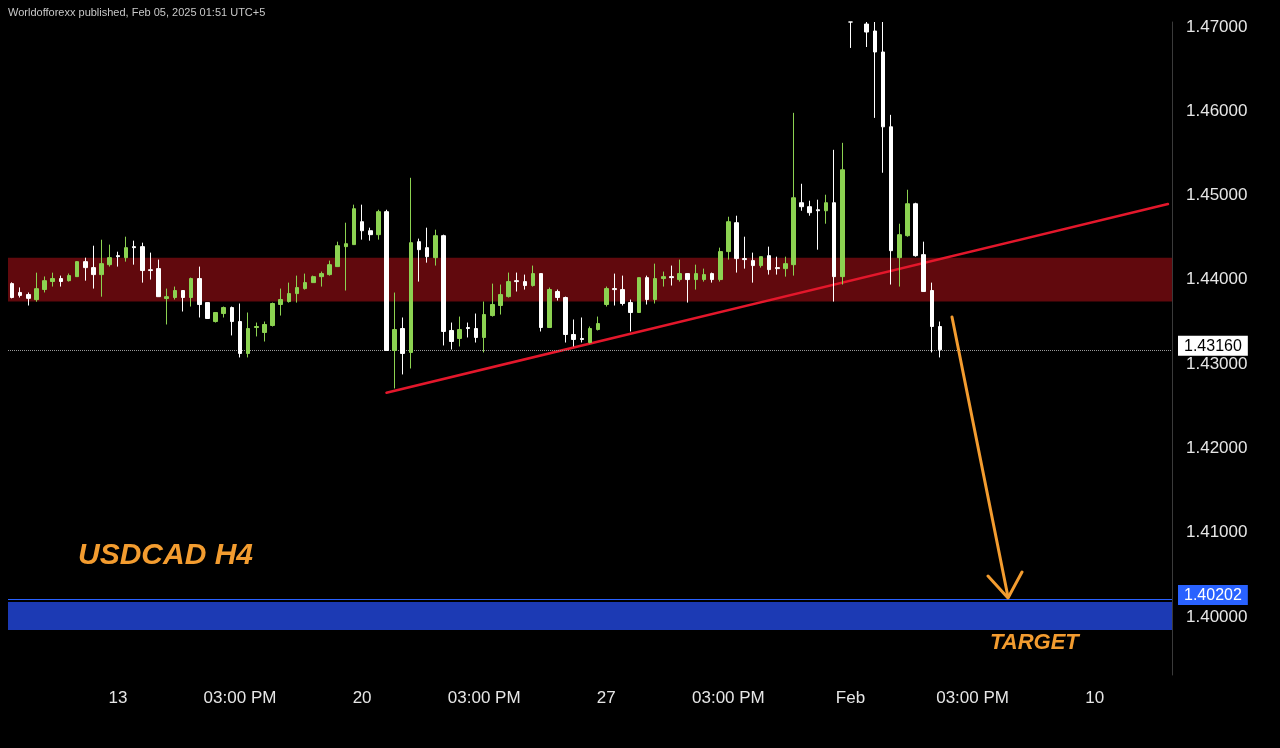 This screenshot has height=748, width=1280. Describe the element at coordinates (1035, 641) in the screenshot. I see `annotation: TARGET` at that location.